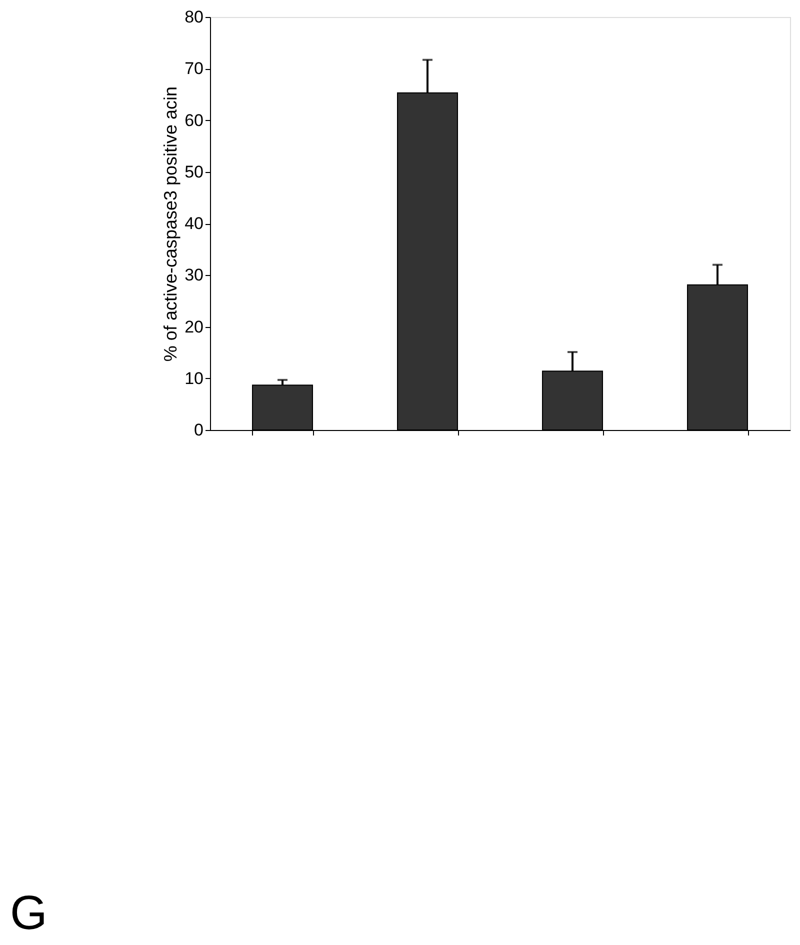 This screenshot has height=945, width=800. Describe the element at coordinates (194, 68) in the screenshot. I see `y-tick-label: 70` at that location.